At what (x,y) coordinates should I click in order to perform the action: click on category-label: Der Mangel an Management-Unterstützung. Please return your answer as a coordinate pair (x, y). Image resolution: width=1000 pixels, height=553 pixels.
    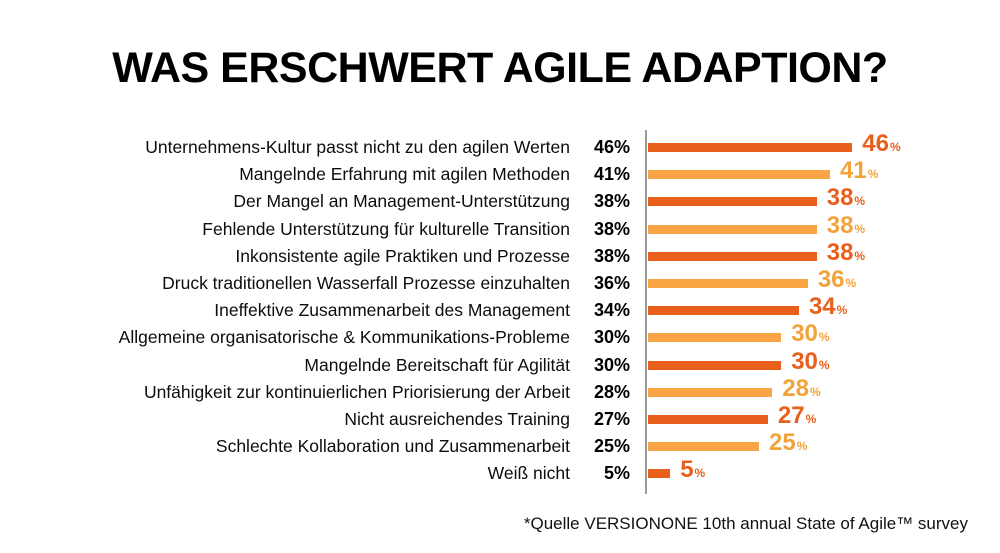
    Looking at the image, I should click on (401, 201).